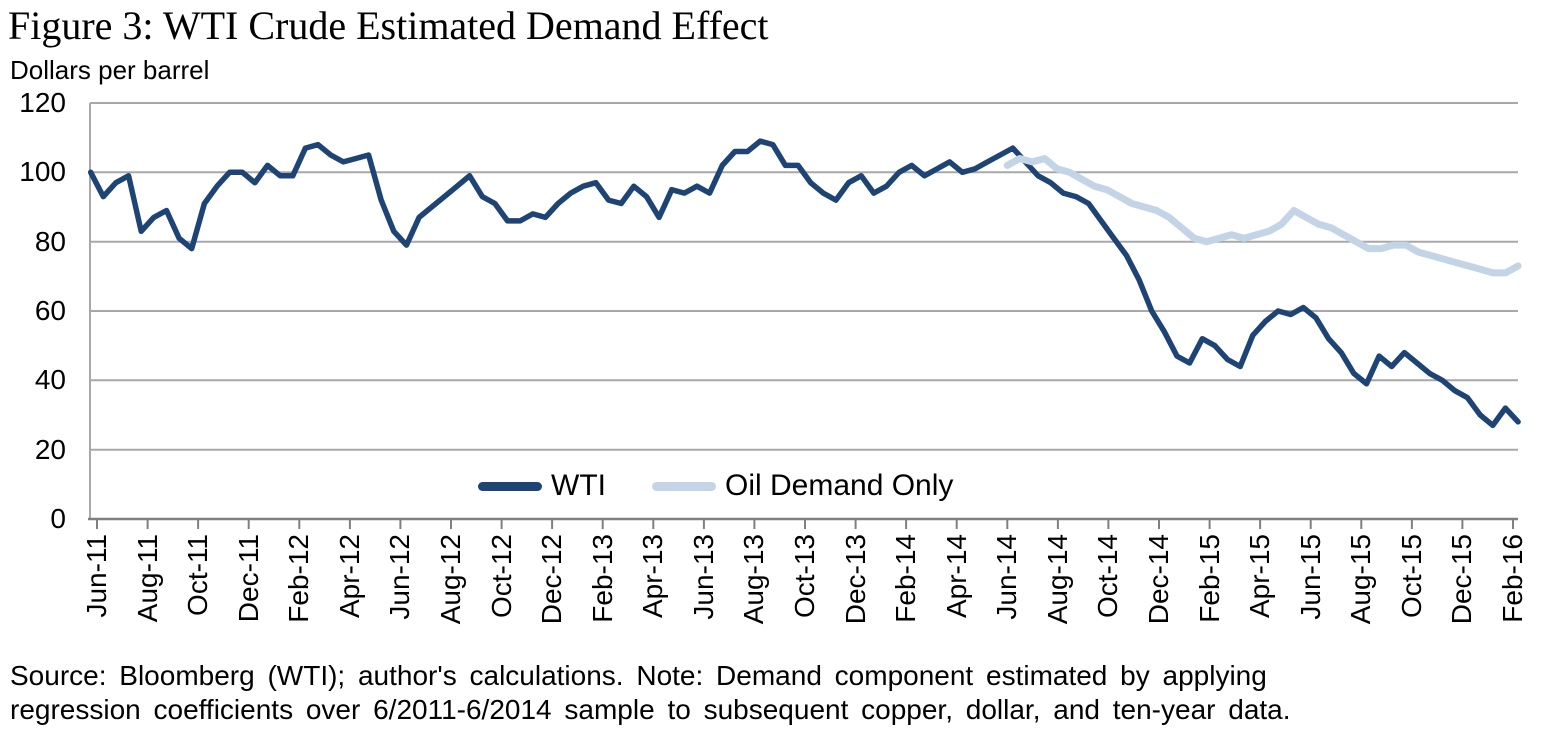  Describe the element at coordinates (1462, 579) in the screenshot. I see `x-tick-label: Dec-15` at that location.